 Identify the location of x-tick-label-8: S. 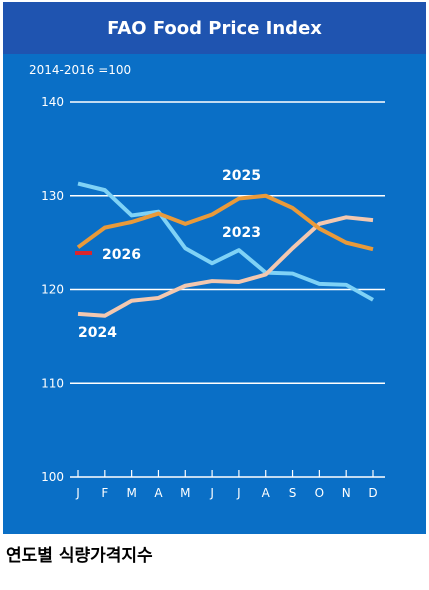
(293, 493).